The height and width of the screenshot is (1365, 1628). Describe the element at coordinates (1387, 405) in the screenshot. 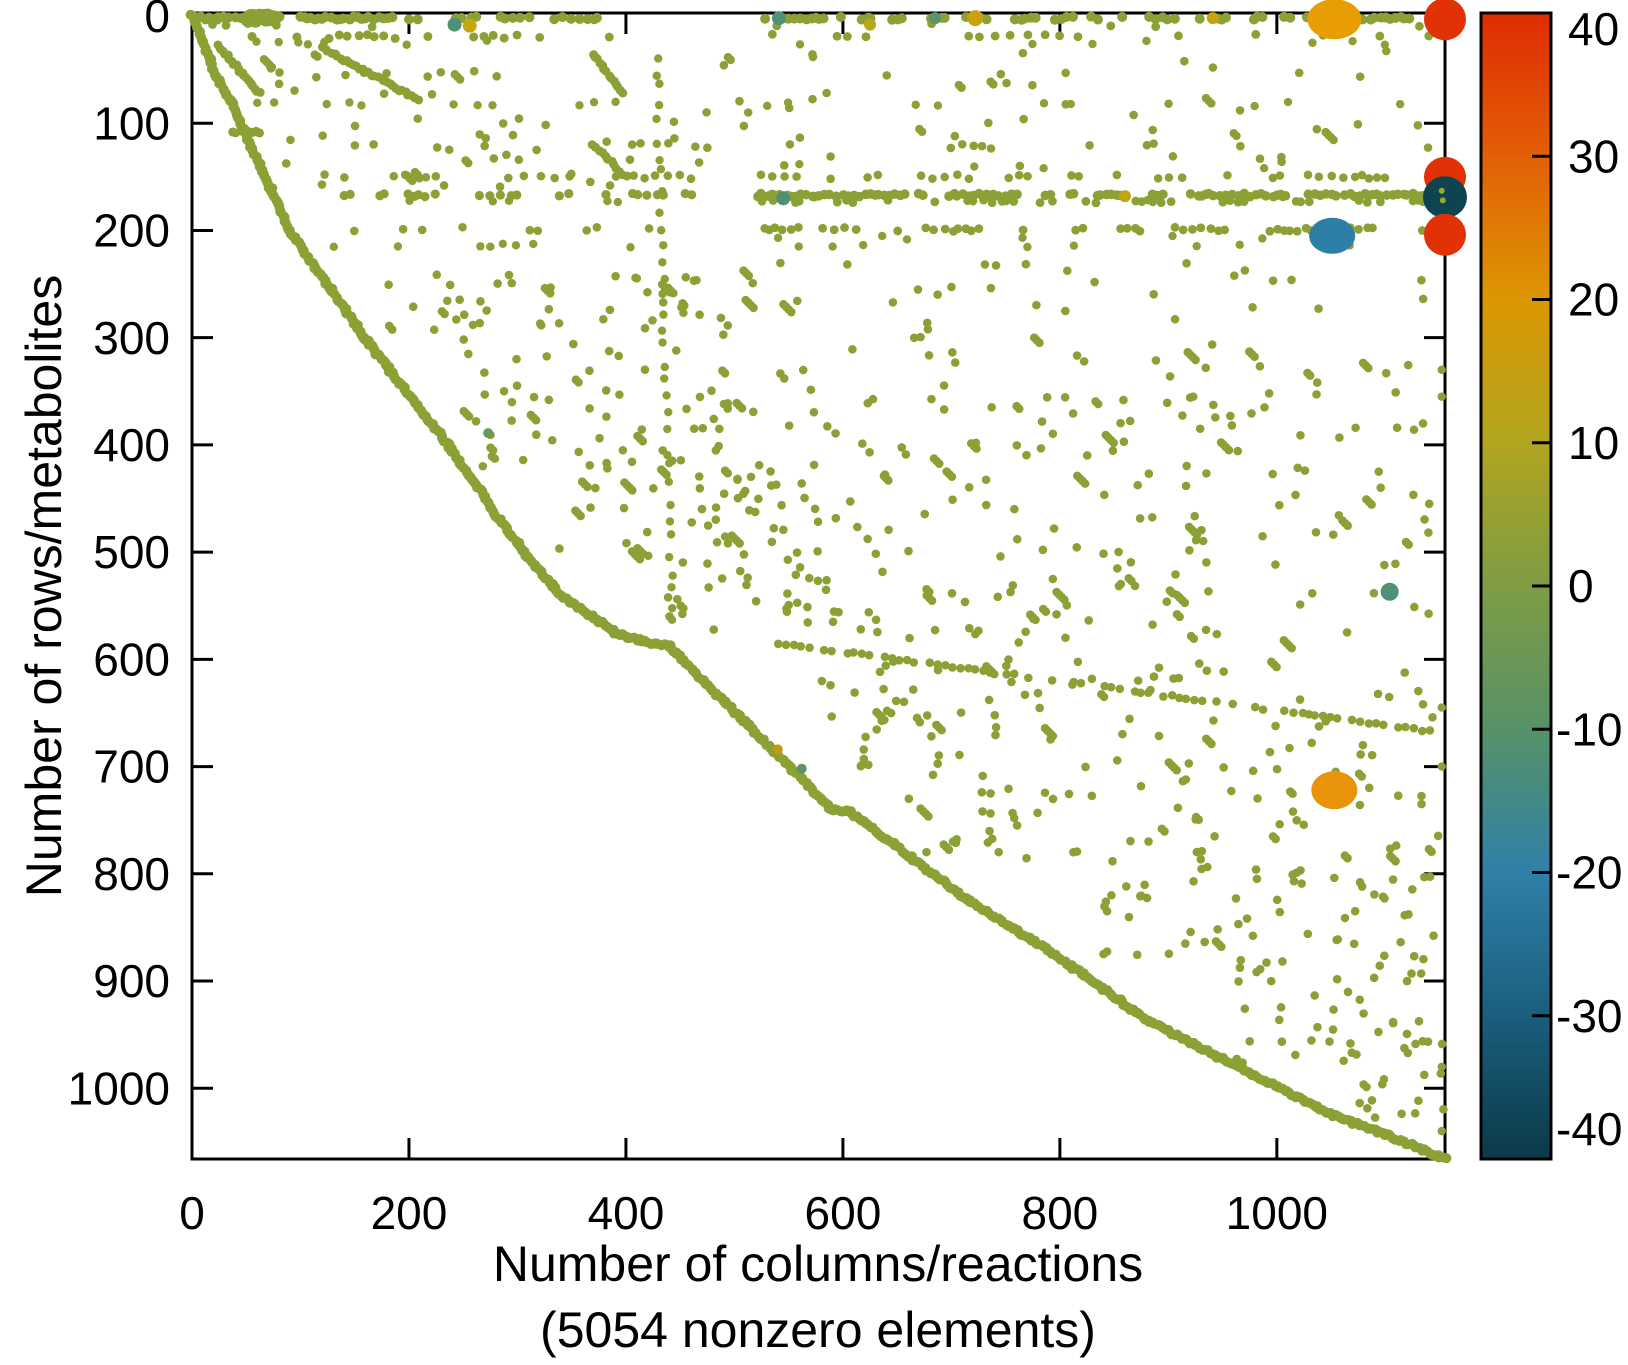

I see `special-points-layer` at that location.